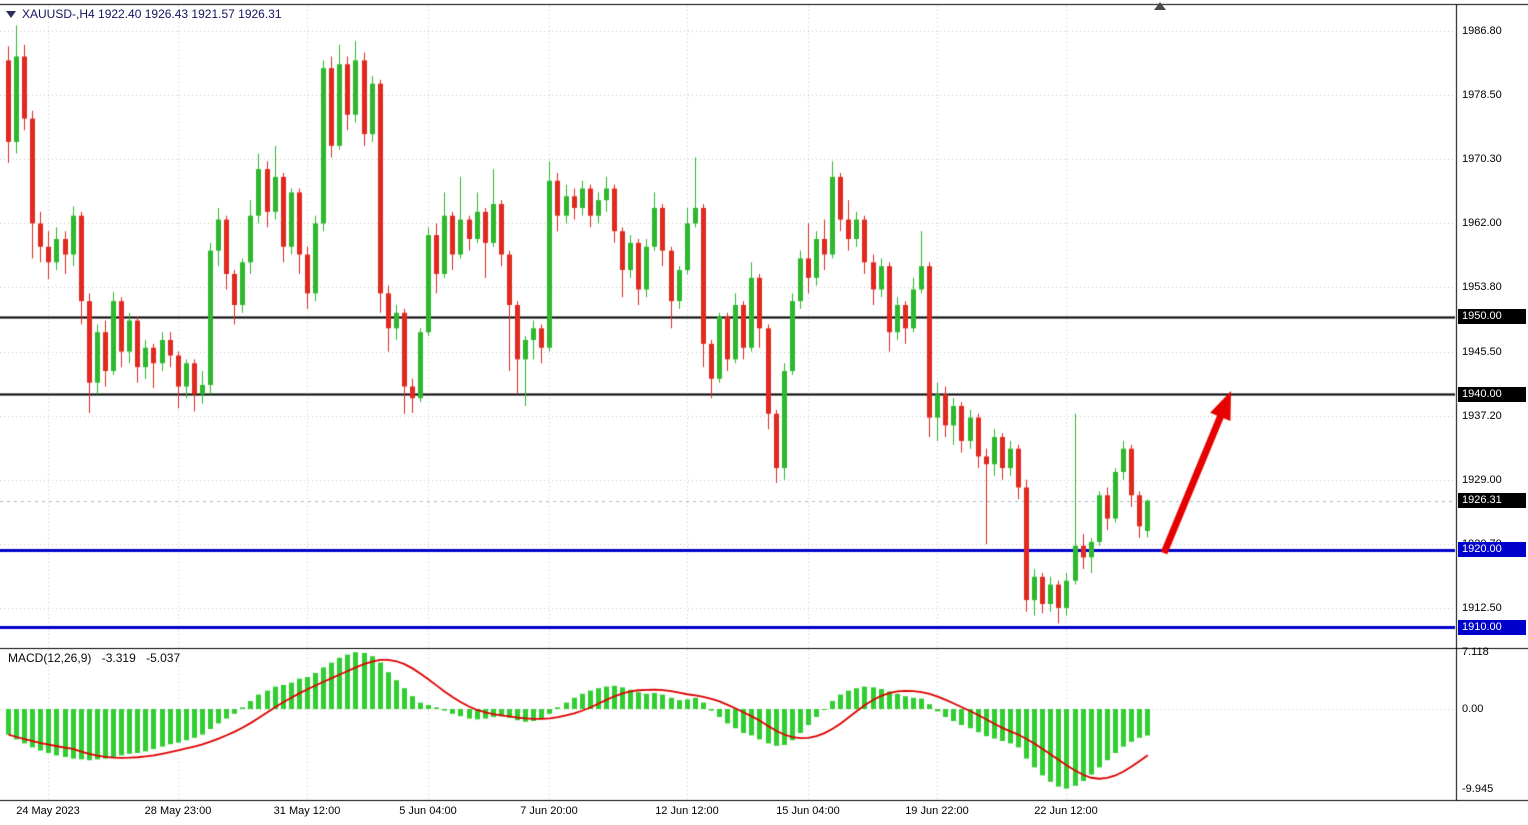 Image resolution: width=1528 pixels, height=825 pixels. What do you see at coordinates (428, 811) in the screenshot?
I see `date-axis-label: 5 Jun 04:00` at bounding box center [428, 811].